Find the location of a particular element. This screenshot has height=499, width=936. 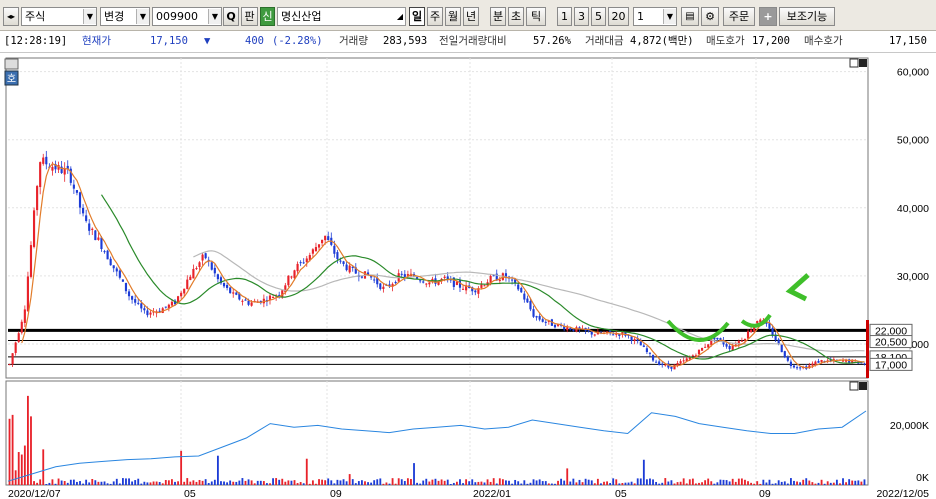

ma60-line is located at coordinates (529, 301).